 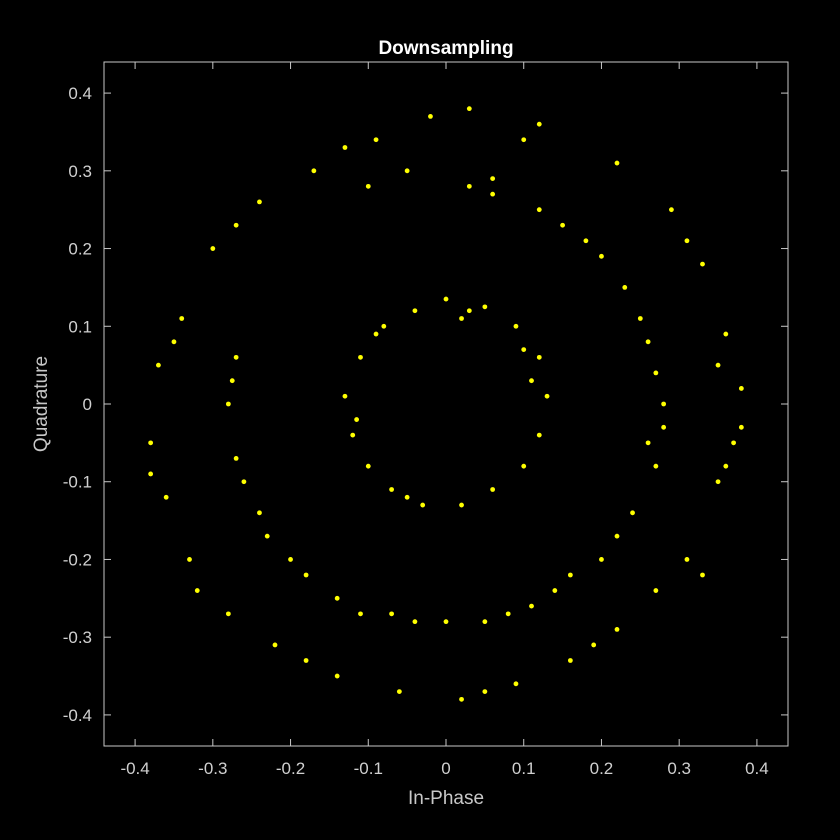 What do you see at coordinates (290, 768) in the screenshot?
I see `x-tick-label: -0.2` at bounding box center [290, 768].